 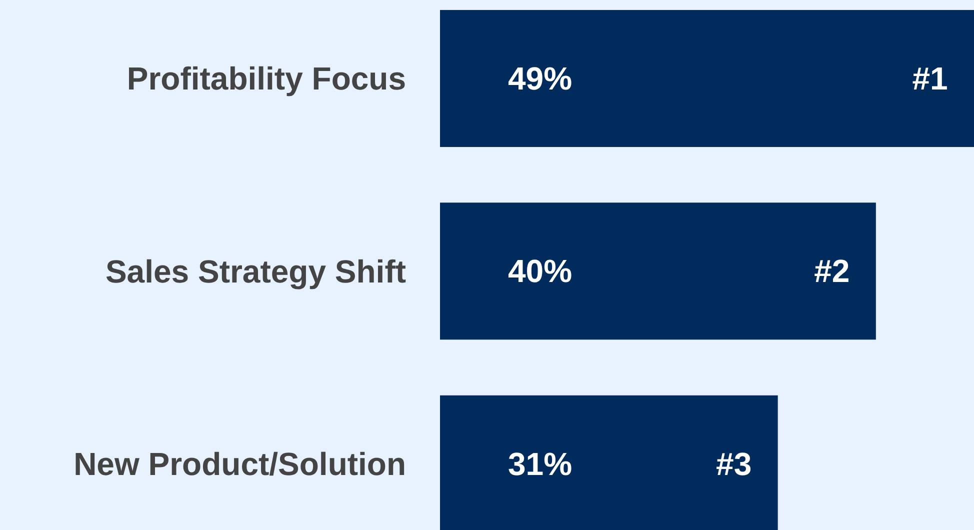 What do you see at coordinates (255, 271) in the screenshot?
I see `y-tick-label: Sales Strategy Shift` at bounding box center [255, 271].